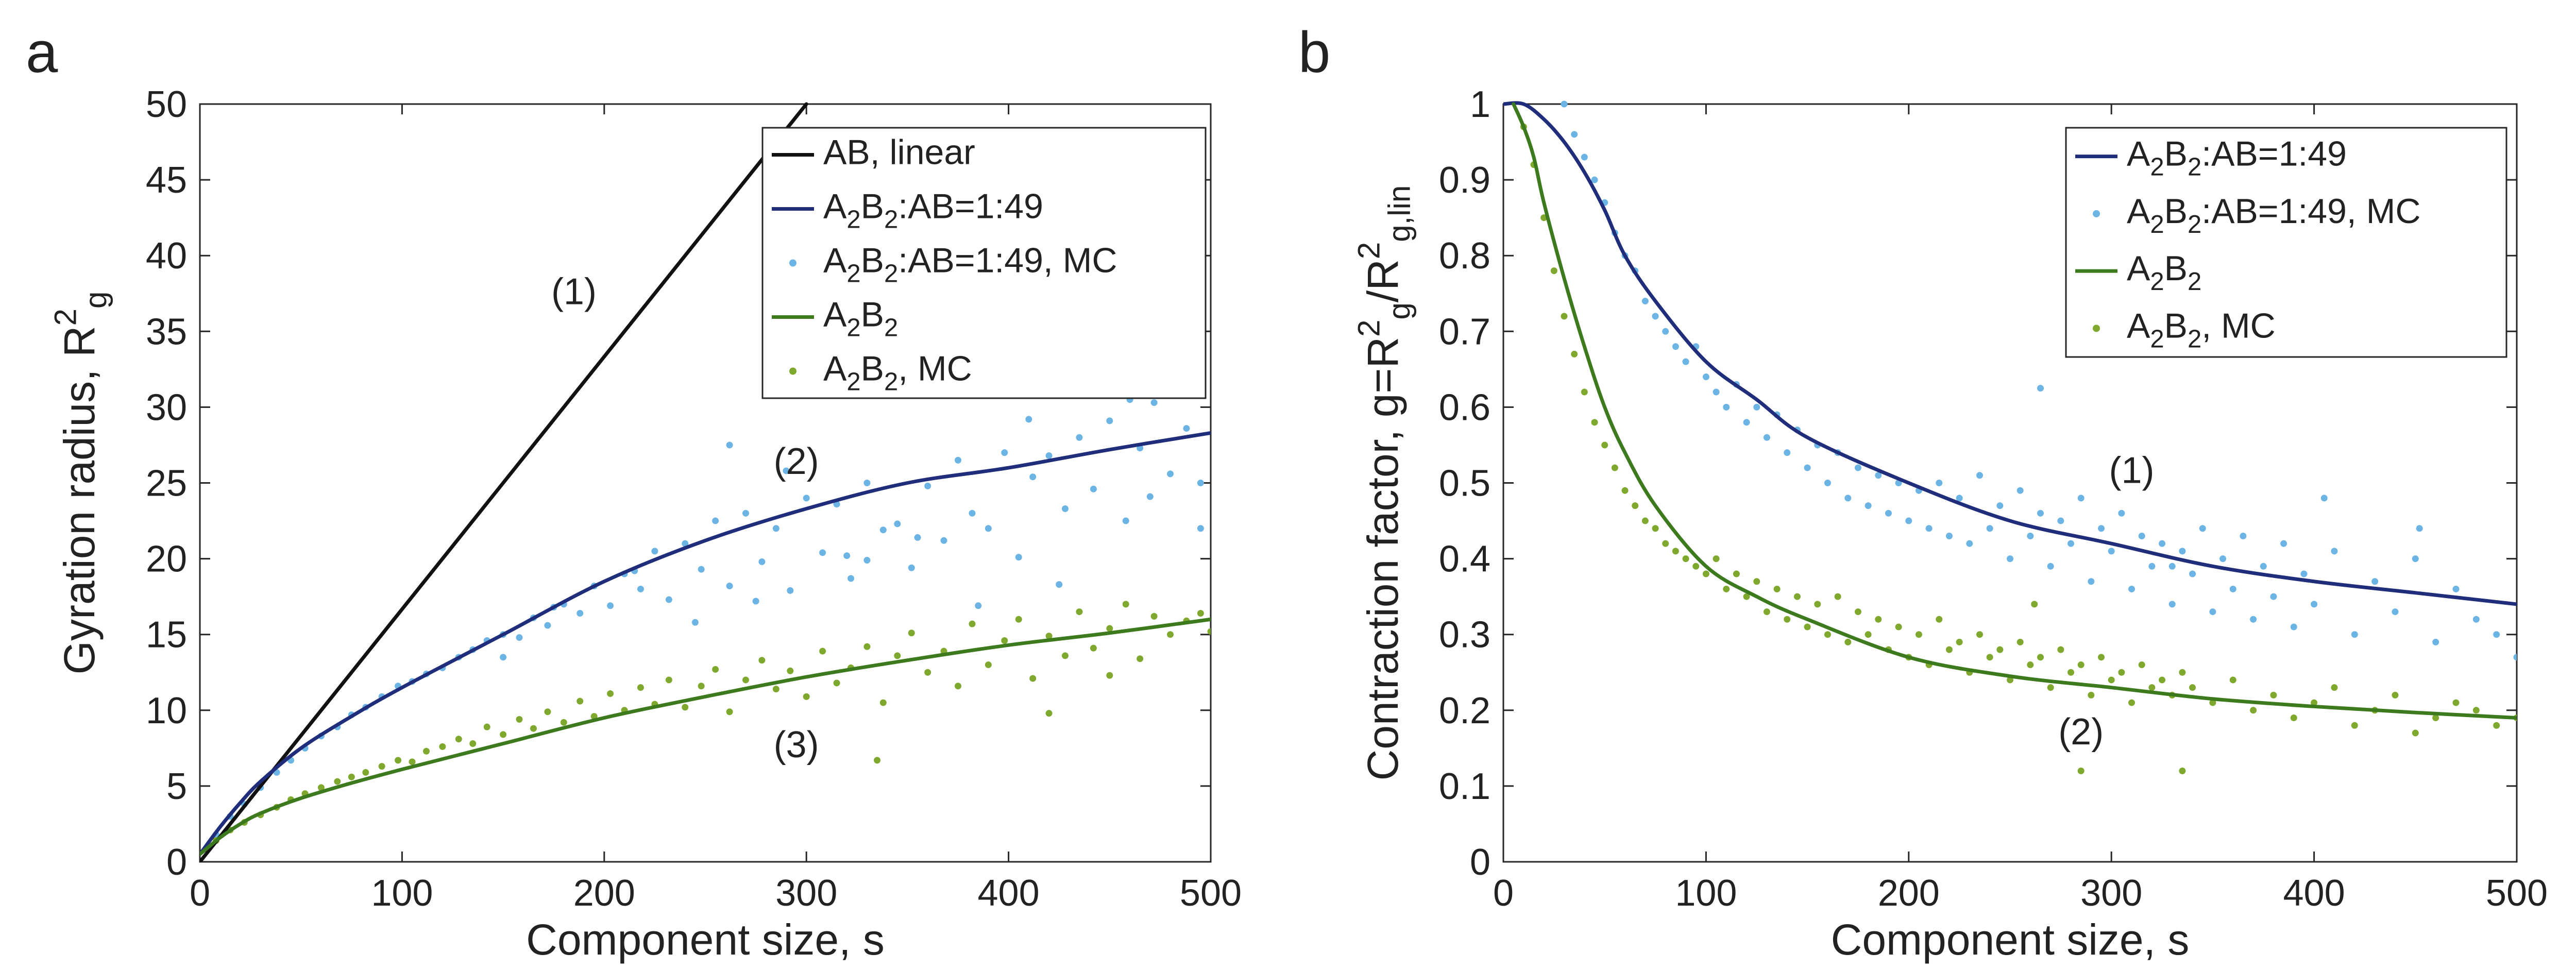  I want to click on y-tick-label: 10, so click(167, 710).